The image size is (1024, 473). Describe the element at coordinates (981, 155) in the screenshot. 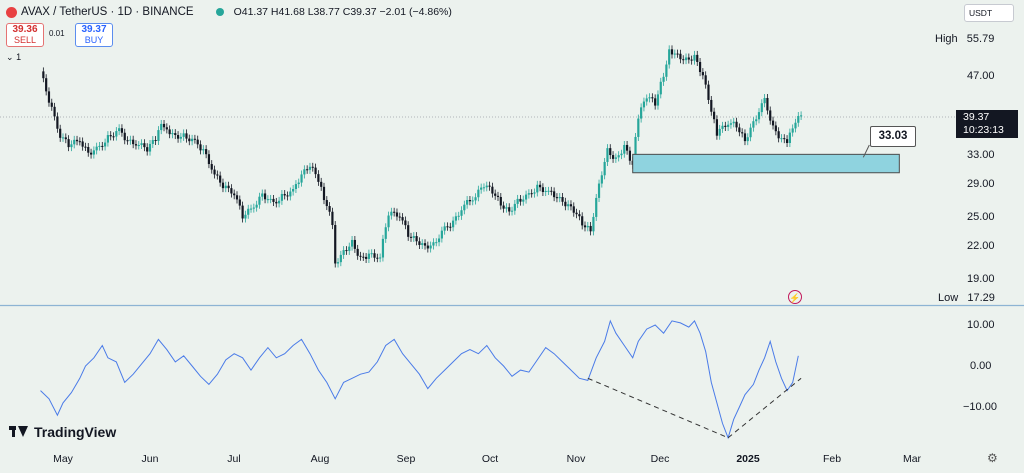

I see `y-tick: 33.00` at that location.